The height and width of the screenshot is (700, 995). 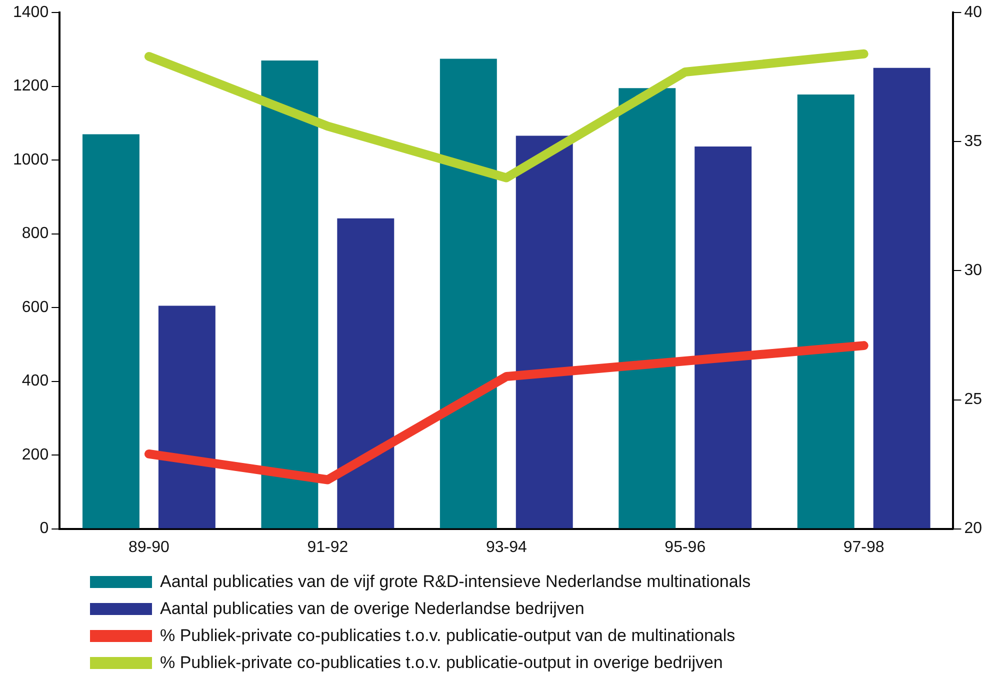 I want to click on y2-tick-label: 35, so click(x=973, y=141).